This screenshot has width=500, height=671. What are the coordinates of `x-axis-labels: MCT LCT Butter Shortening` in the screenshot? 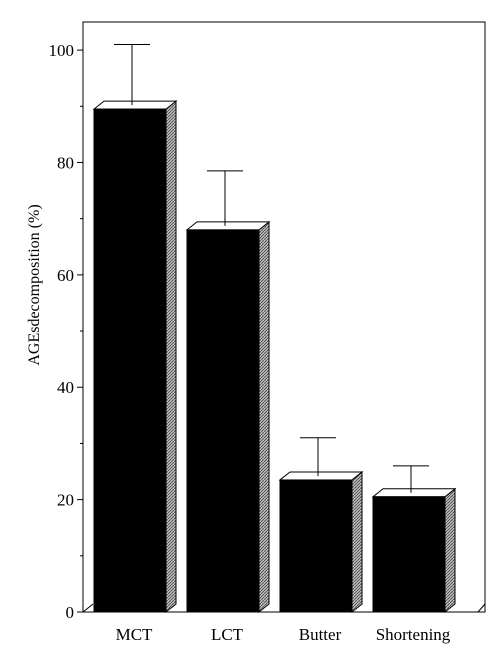 It's located at (283, 634).